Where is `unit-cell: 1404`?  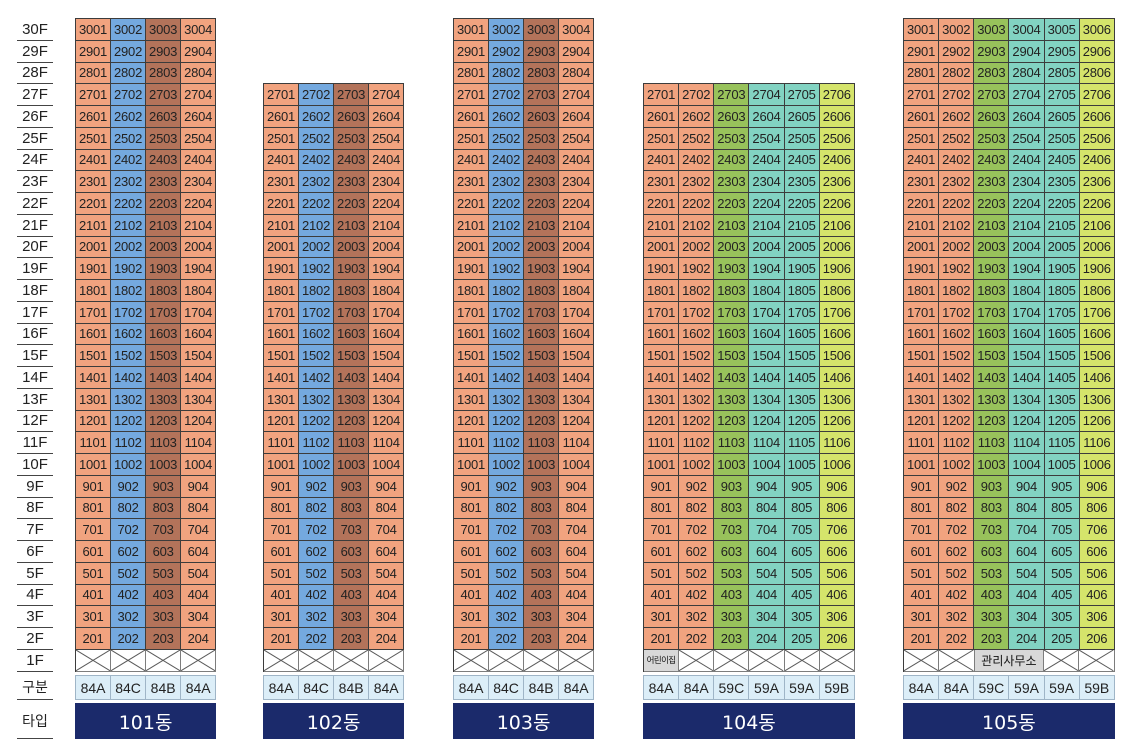
unit-cell: 1404 is located at coordinates (387, 378).